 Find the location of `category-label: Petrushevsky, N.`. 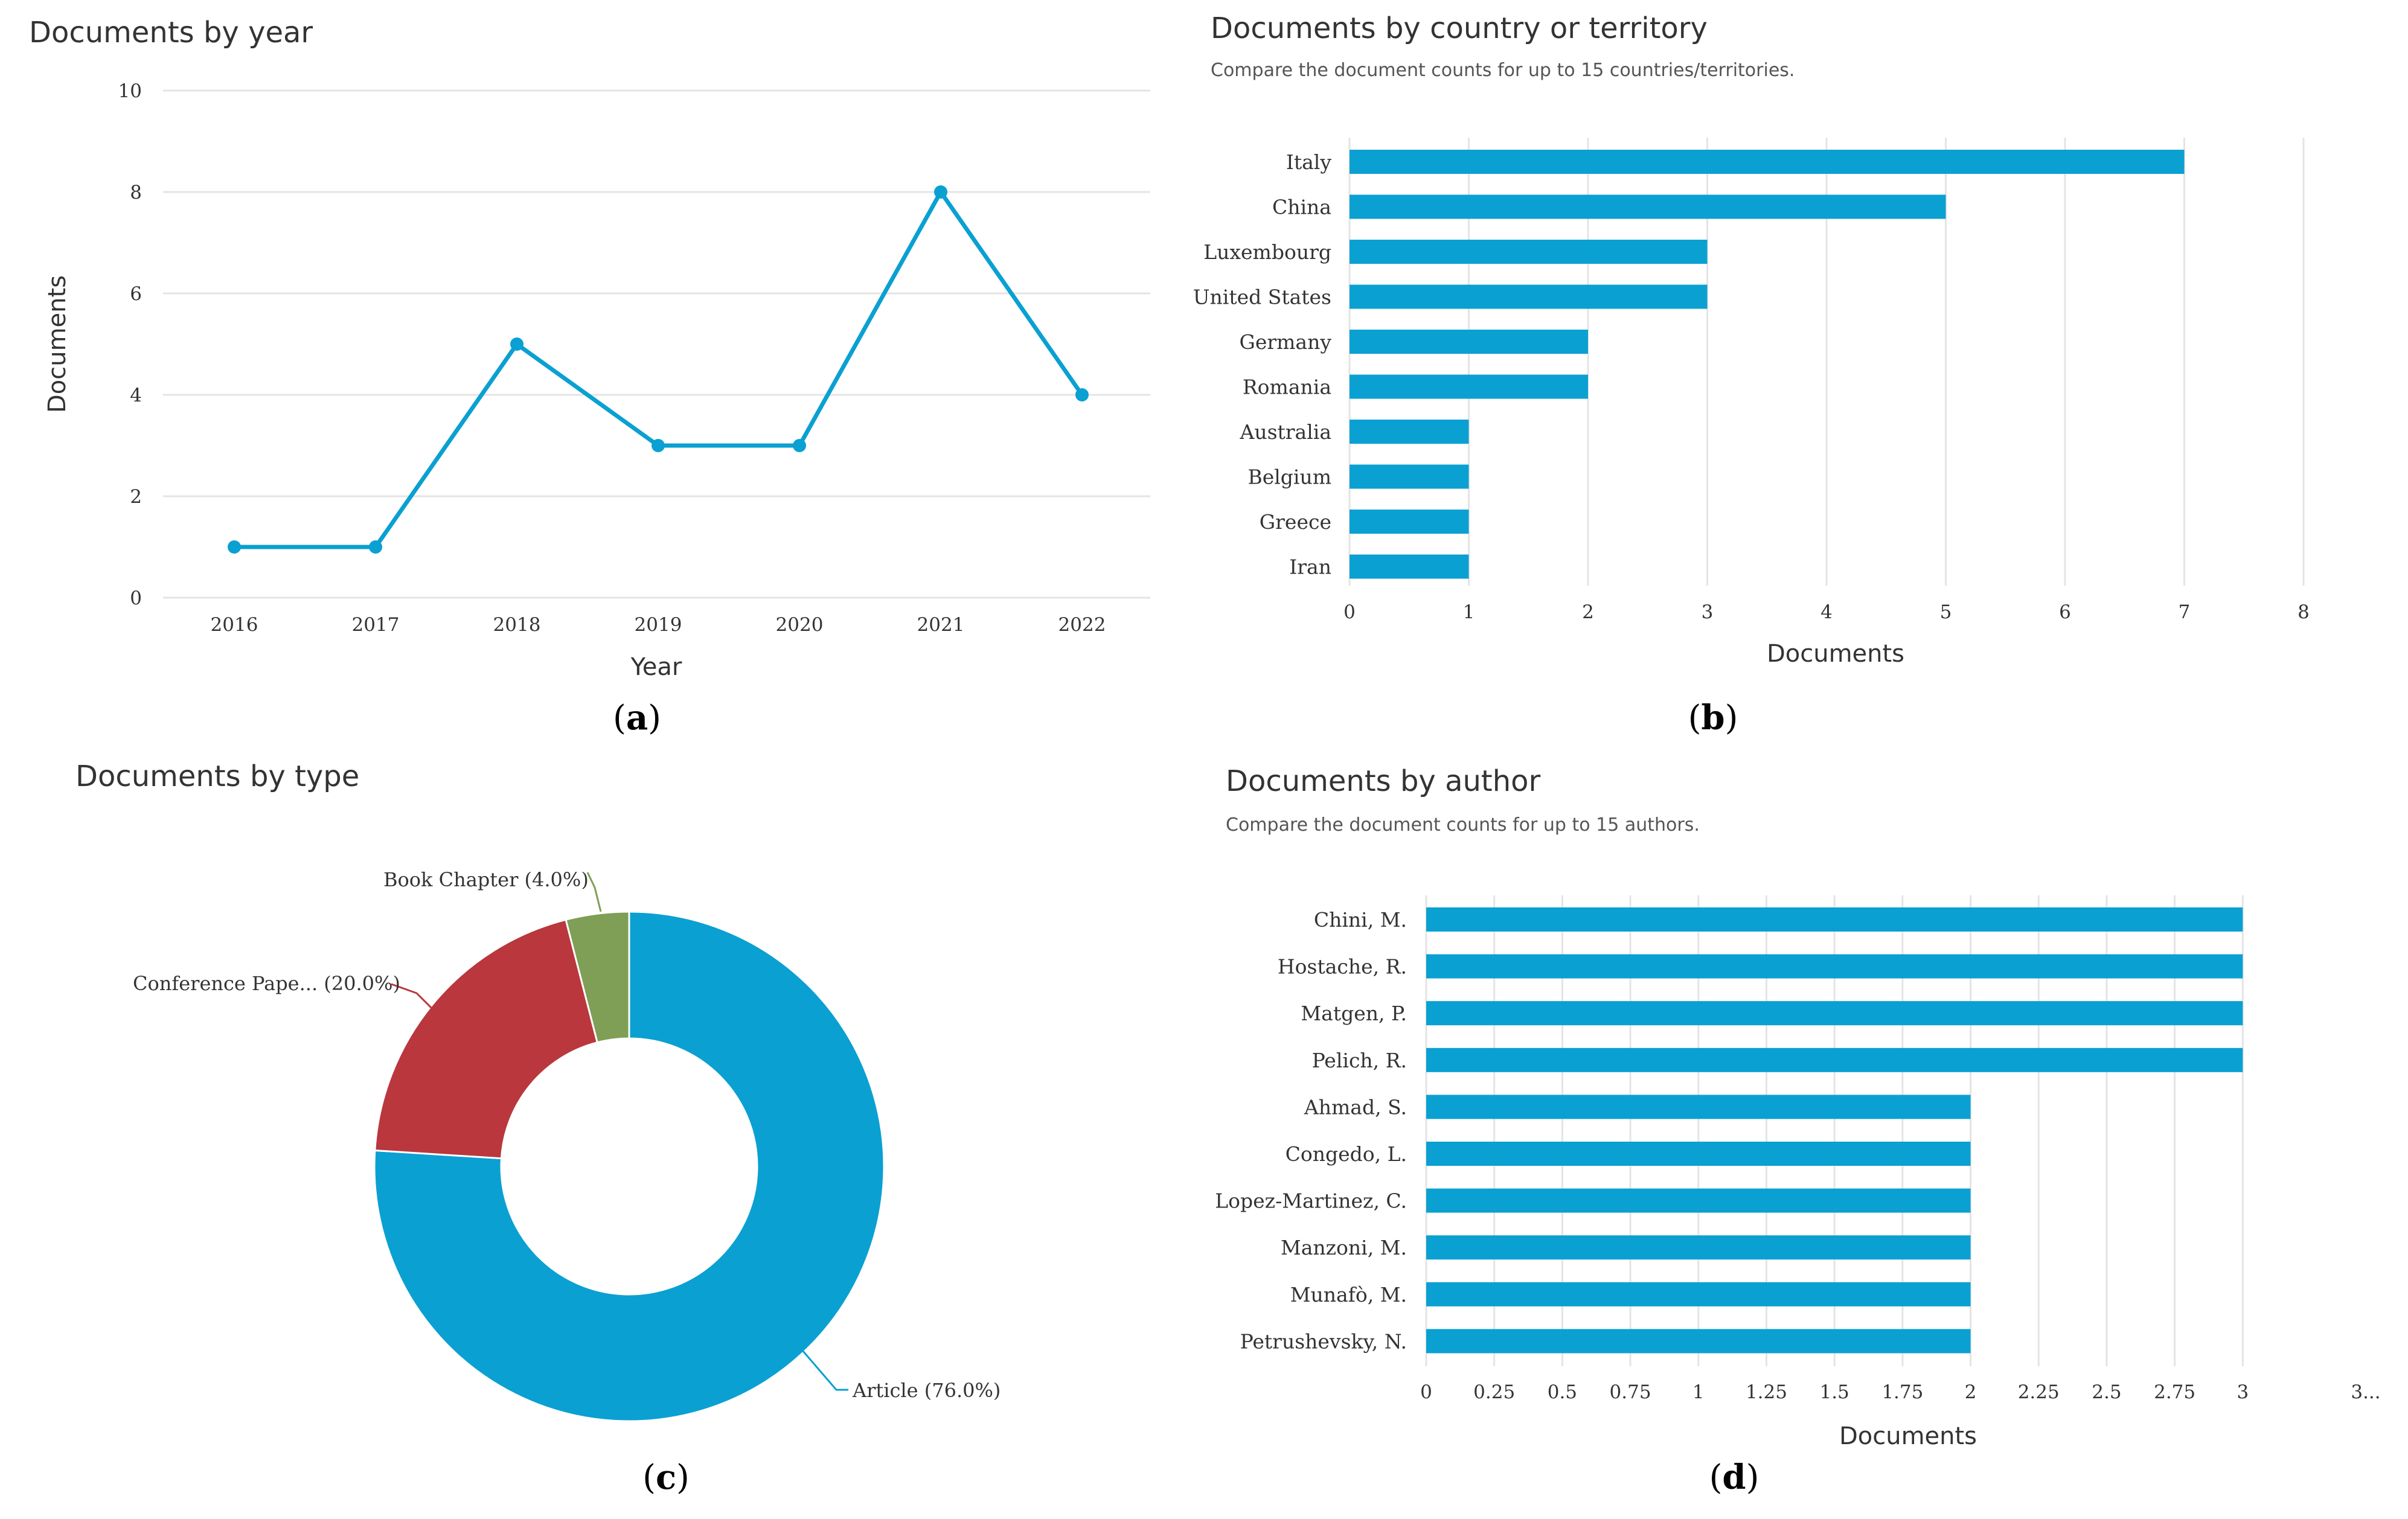

category-label: Petrushevsky, N. is located at coordinates (1323, 1341).